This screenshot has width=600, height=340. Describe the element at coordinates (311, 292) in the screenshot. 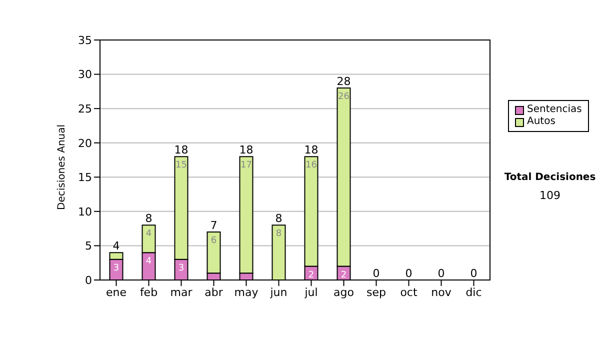

I see `x-tick-label: jul` at that location.